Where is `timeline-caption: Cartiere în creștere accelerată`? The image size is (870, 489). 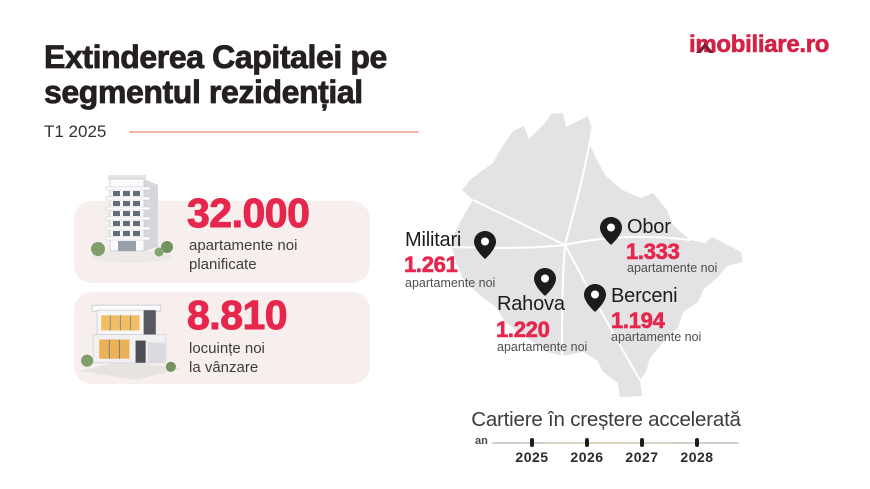 timeline-caption: Cartiere în creștere accelerată is located at coordinates (606, 419).